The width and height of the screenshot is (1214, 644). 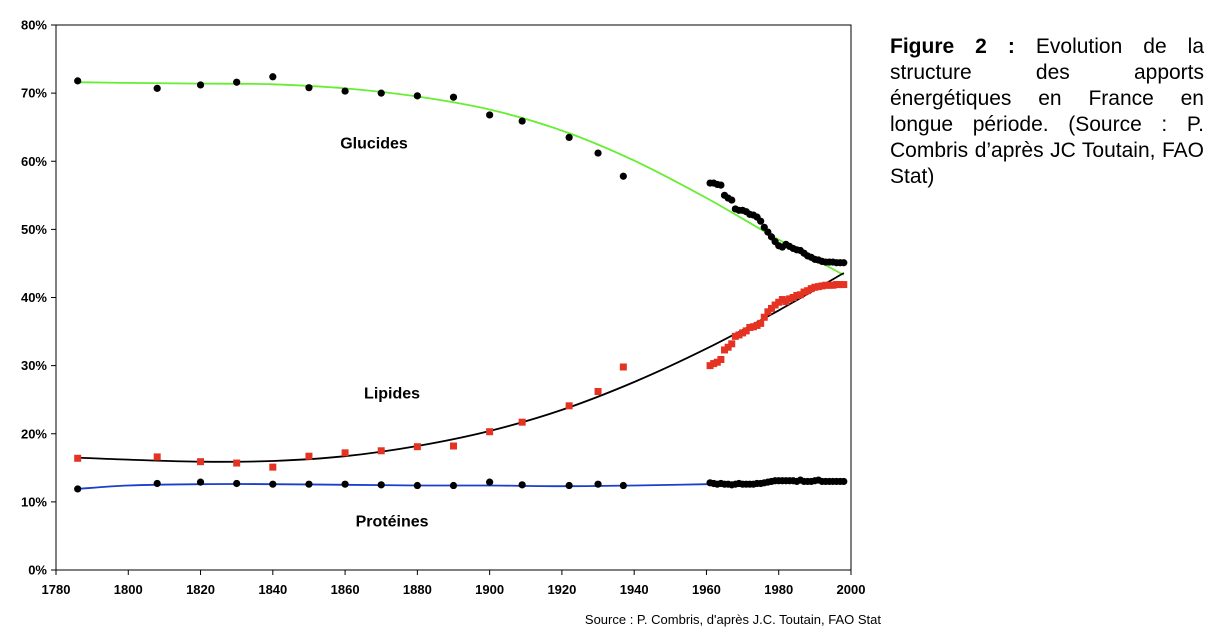 What do you see at coordinates (851, 589) in the screenshot?
I see `x-tick-label: 2000` at bounding box center [851, 589].